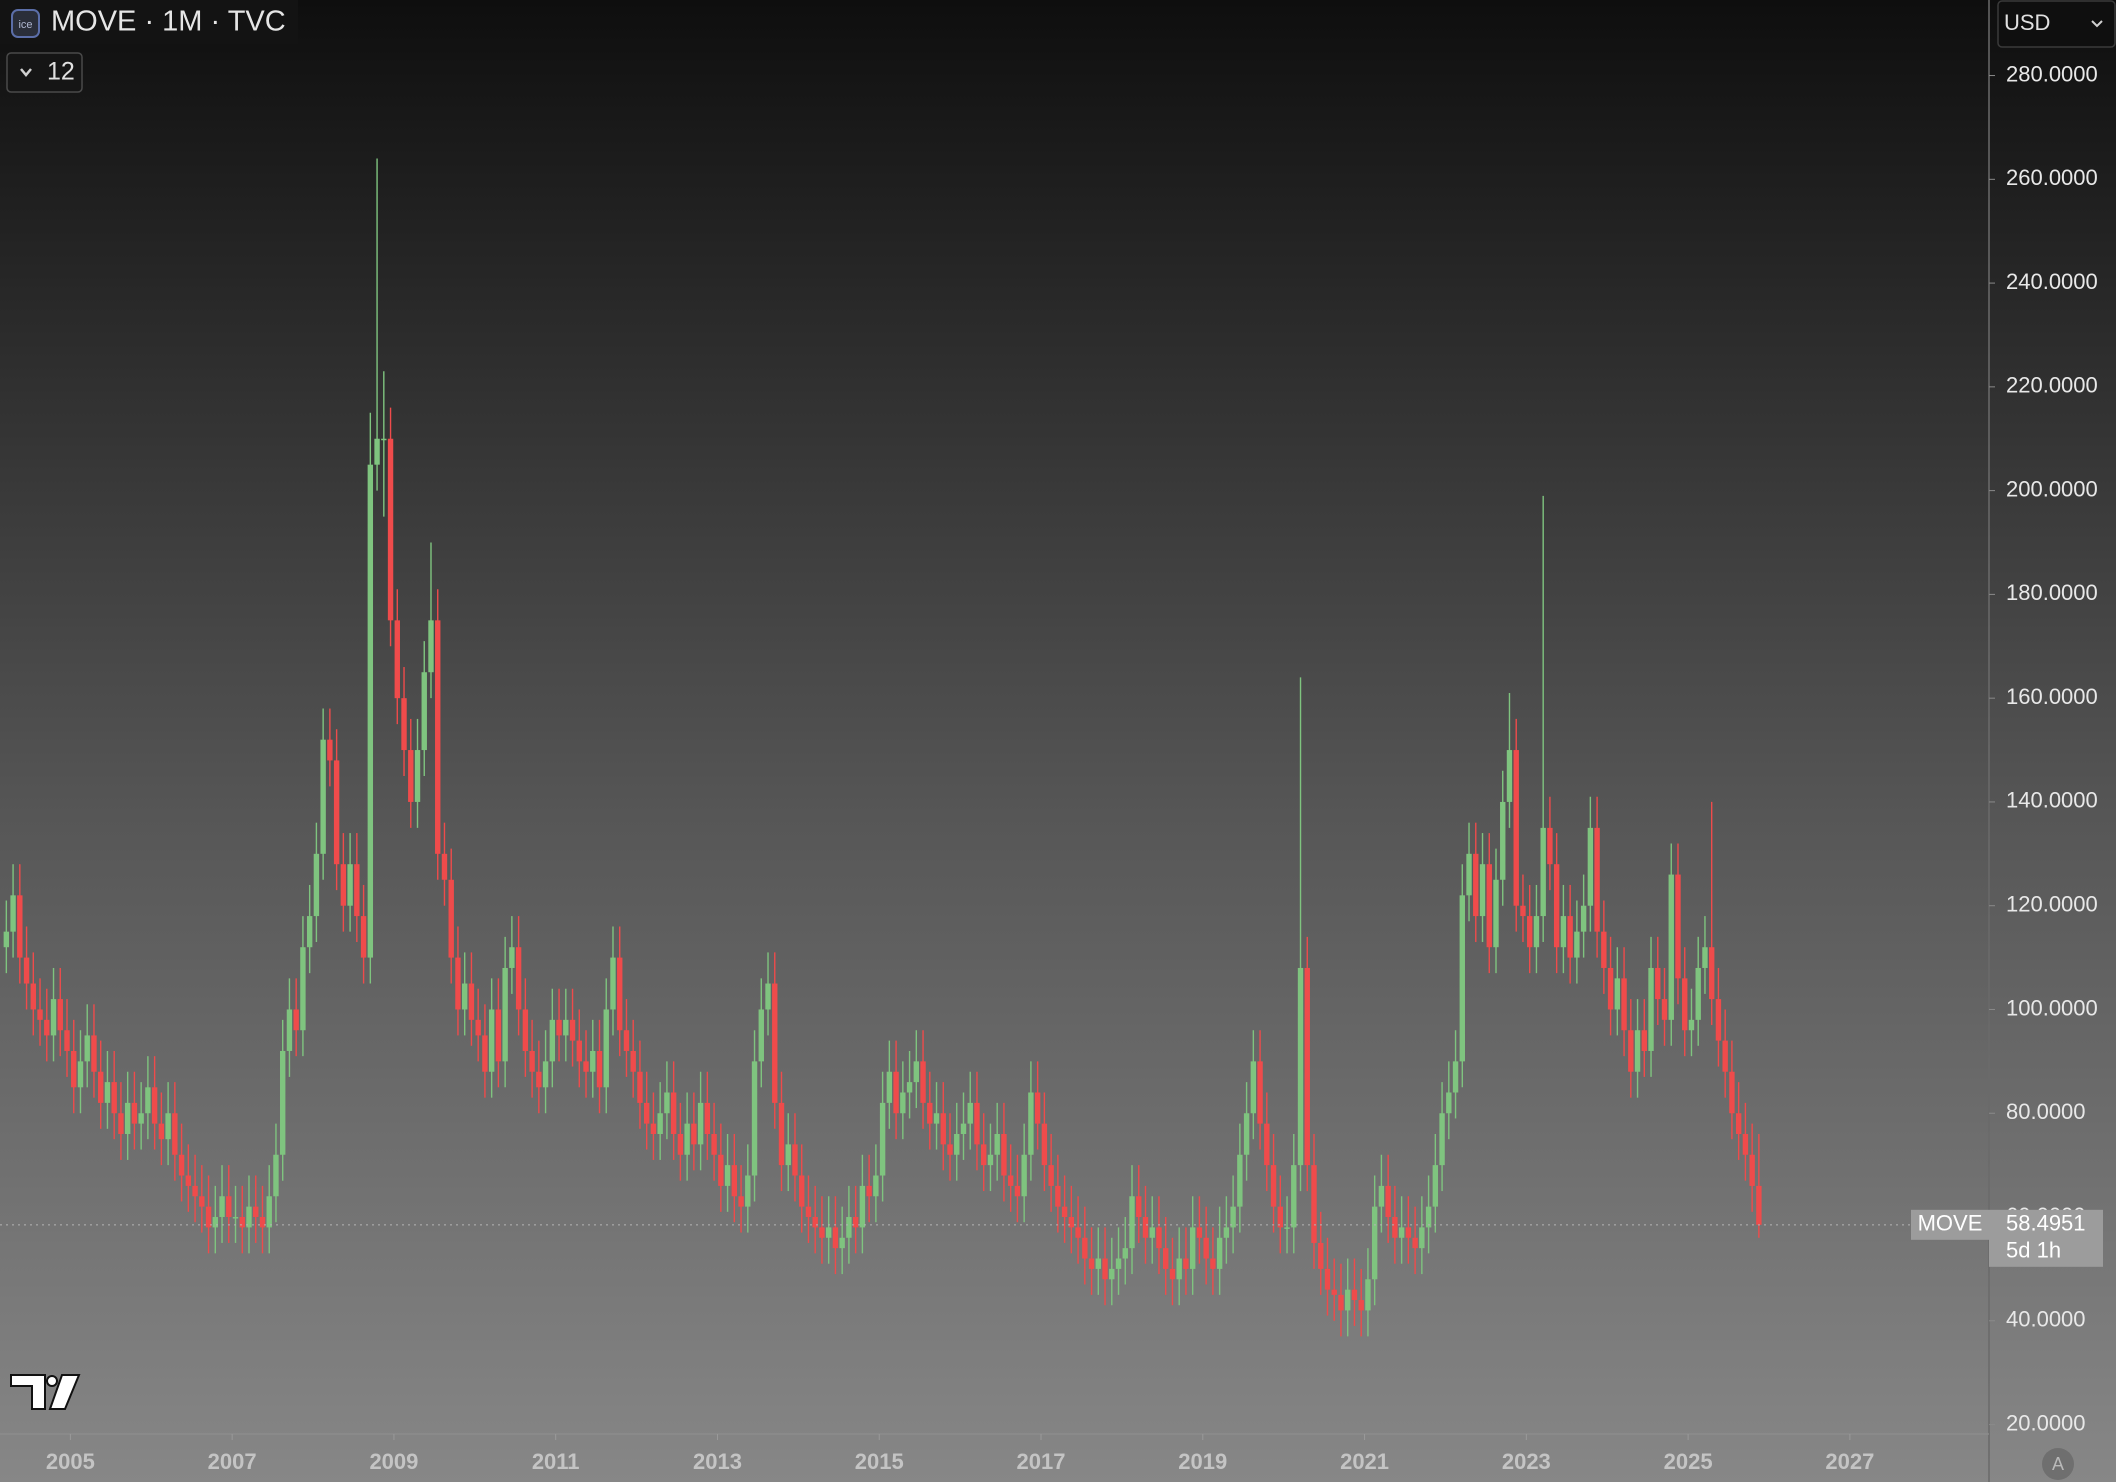  What do you see at coordinates (2056, 24) in the screenshot?
I see `currency-selector` at bounding box center [2056, 24].